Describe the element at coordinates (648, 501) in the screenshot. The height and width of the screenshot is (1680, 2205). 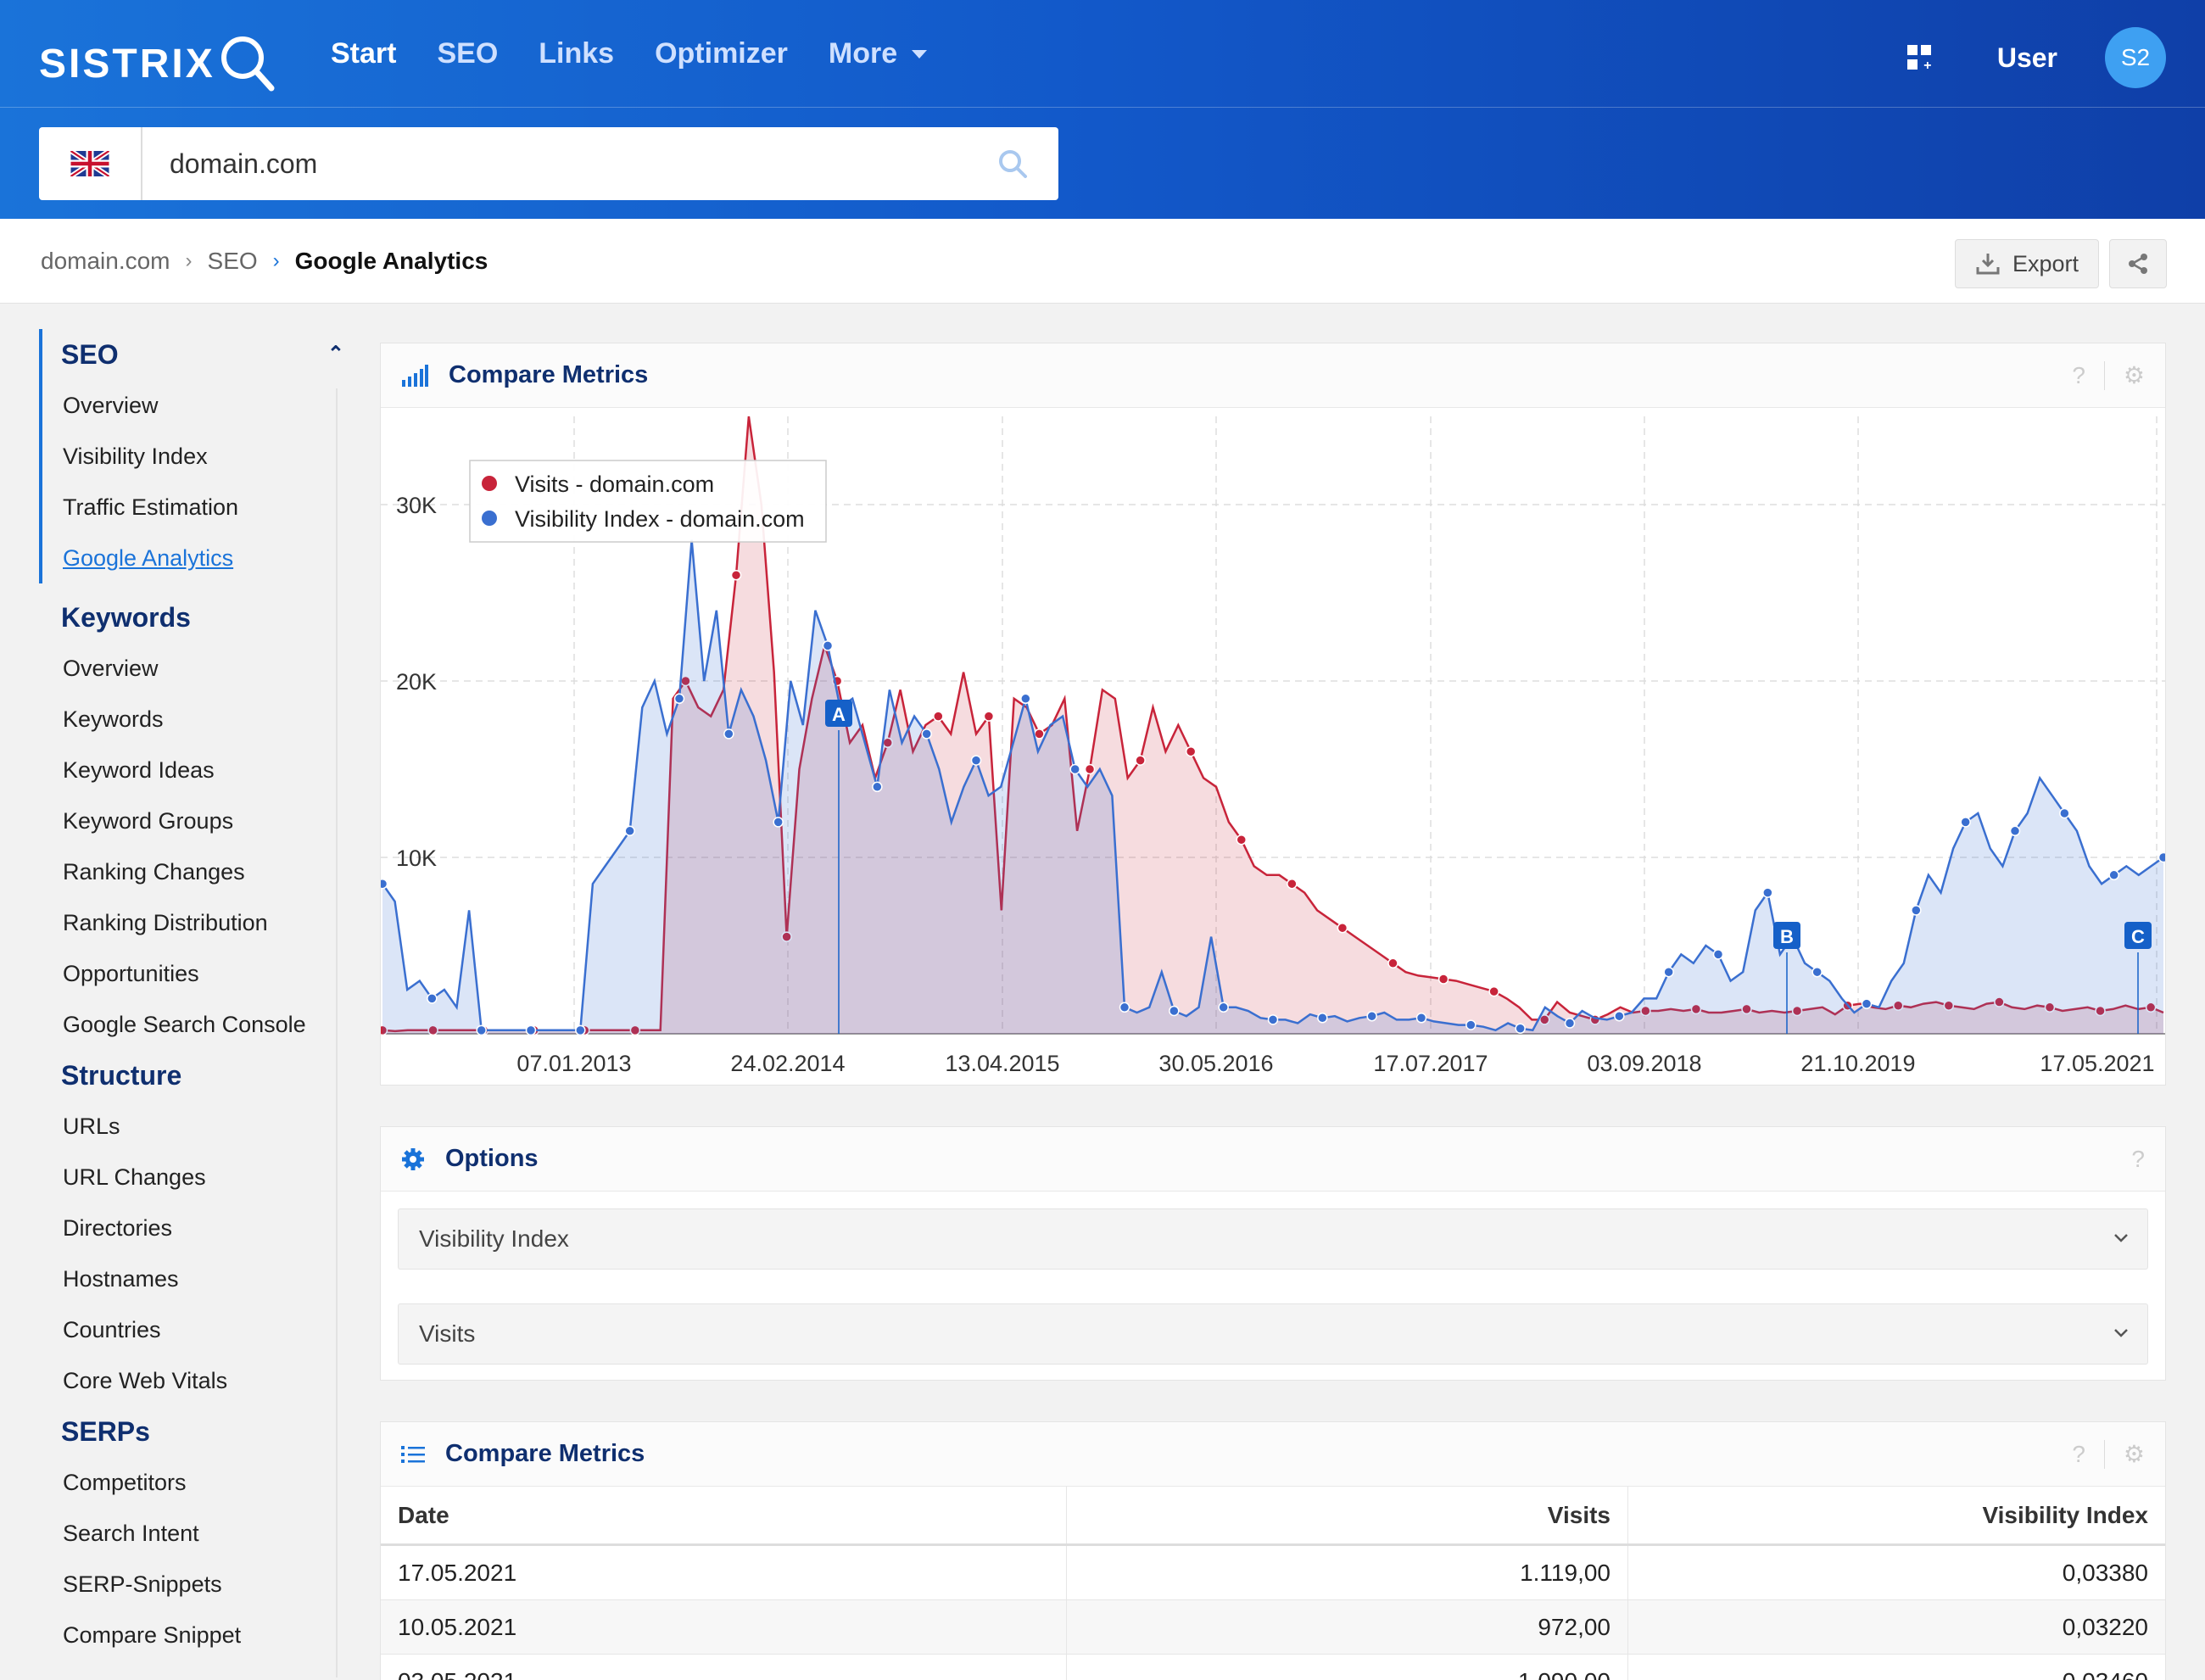
I see `chart-legend` at that location.